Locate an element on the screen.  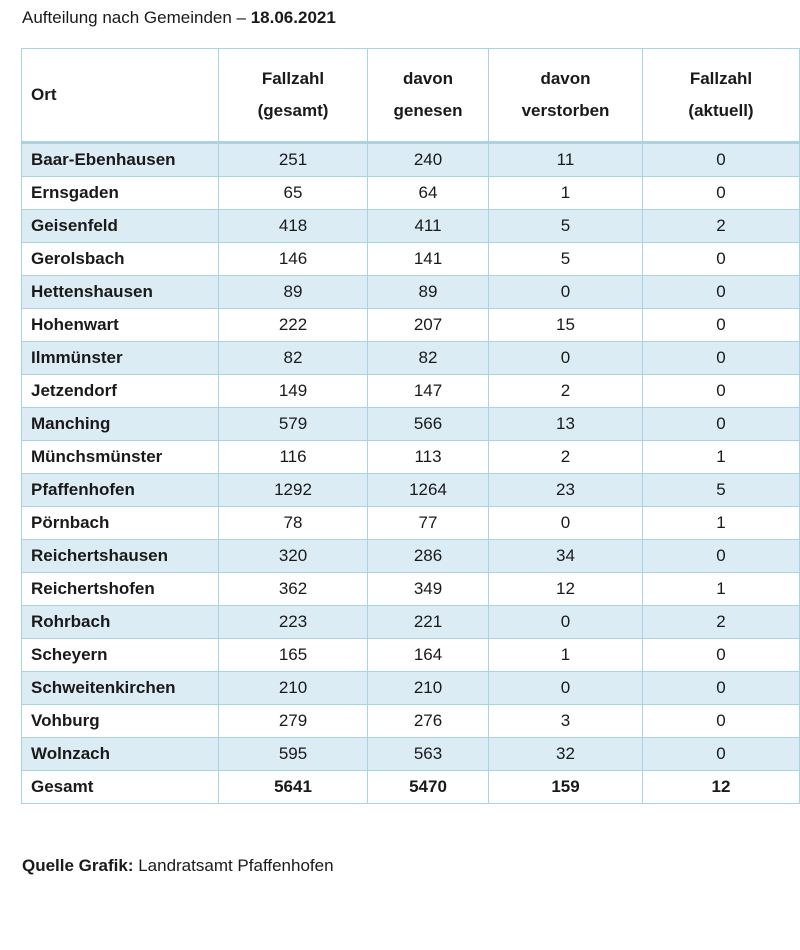
table-row: Vohburg 279 276 3 0 is located at coordinates (410, 721).